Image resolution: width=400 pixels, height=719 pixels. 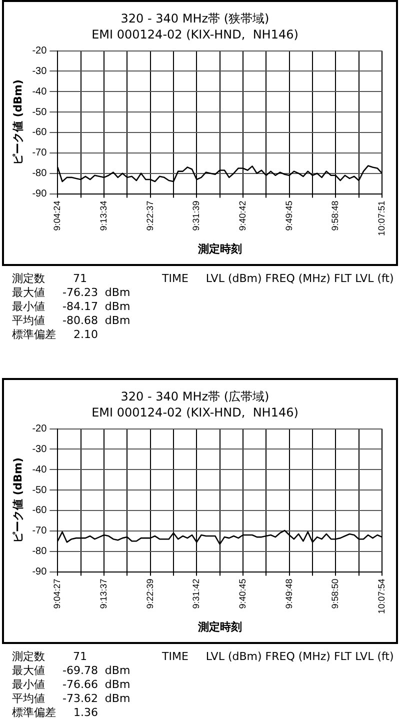 What do you see at coordinates (196, 593) in the screenshot?
I see `x-tick-label: 9:31:42` at bounding box center [196, 593].